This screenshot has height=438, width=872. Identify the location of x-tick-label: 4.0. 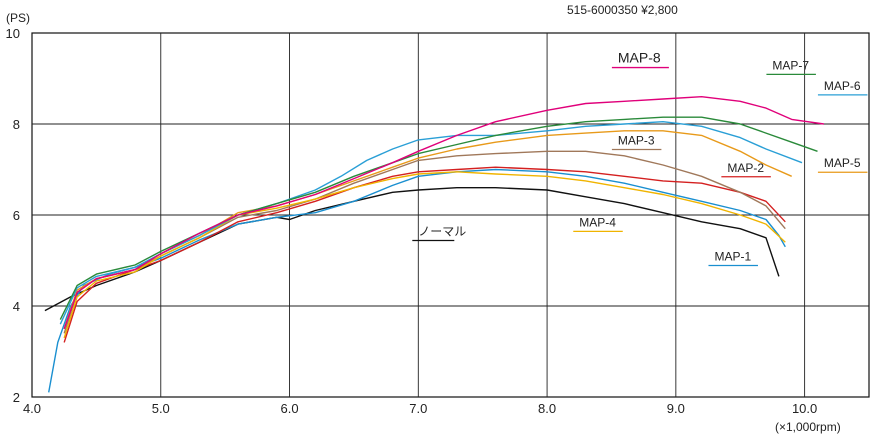
(32, 408).